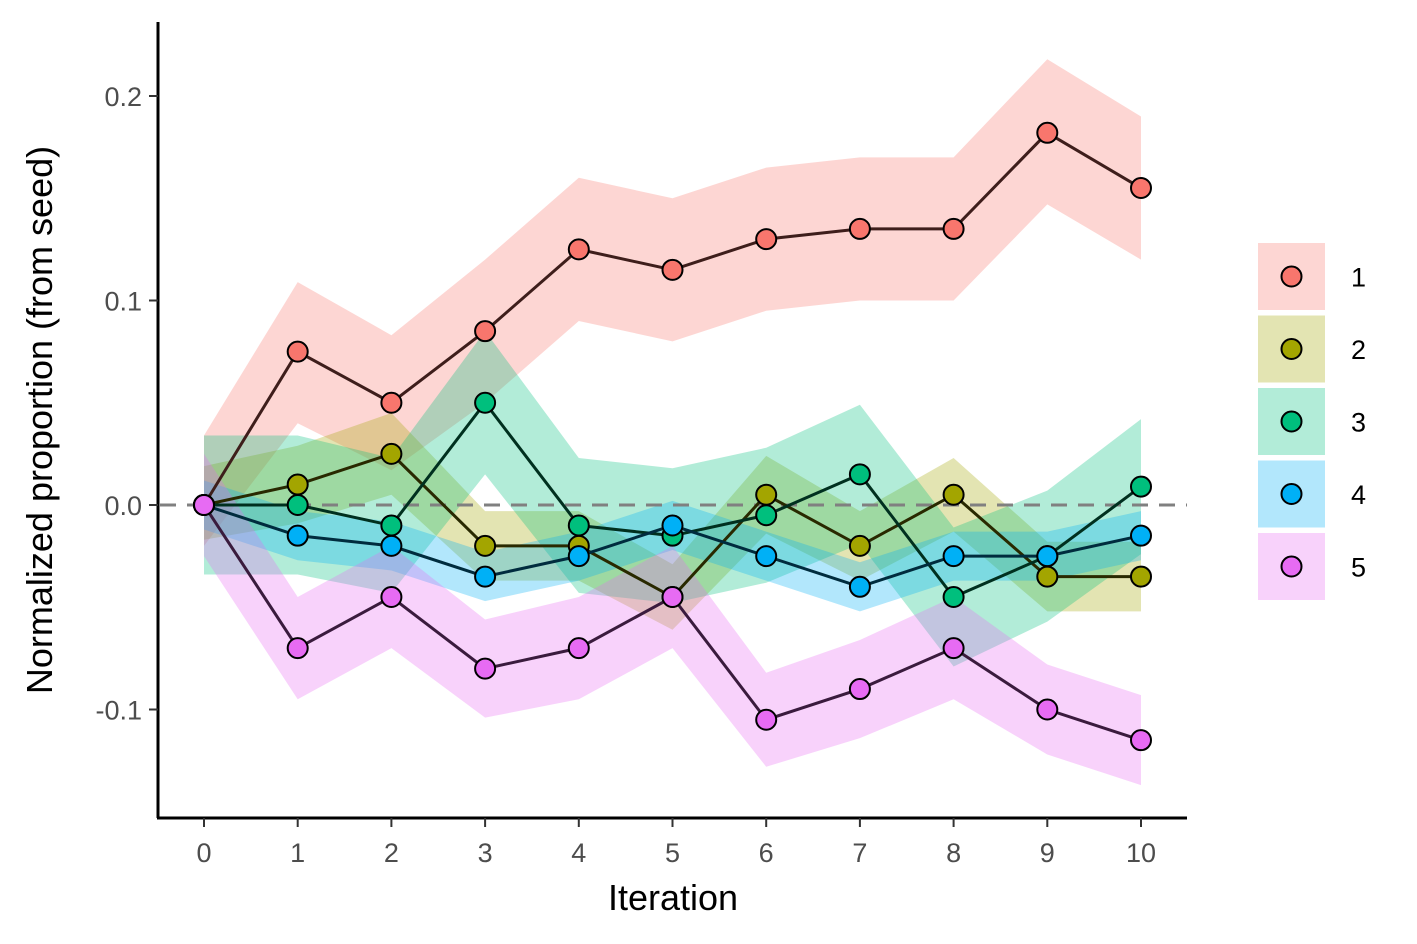 This screenshot has width=1417, height=944. Describe the element at coordinates (859, 689) in the screenshot. I see `point-series-5-x7` at that location.